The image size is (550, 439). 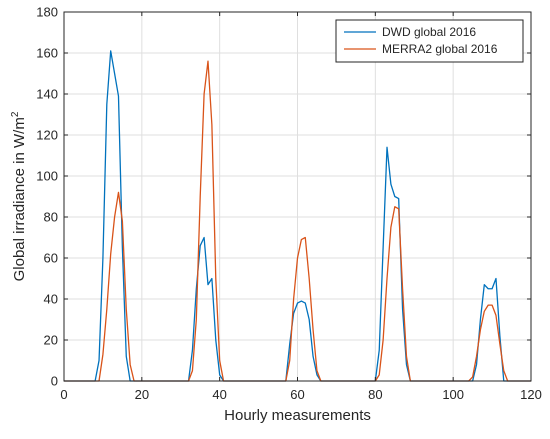 I want to click on y-tick-label: 80, so click(x=51, y=217).